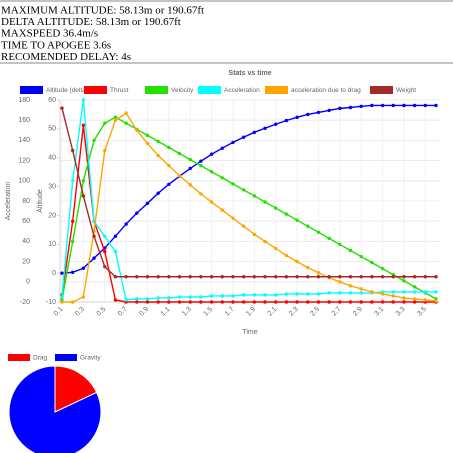 The height and width of the screenshot is (453, 453). What do you see at coordinates (294, 312) in the screenshot?
I see `x-tick-label: 2.3` at bounding box center [294, 312].